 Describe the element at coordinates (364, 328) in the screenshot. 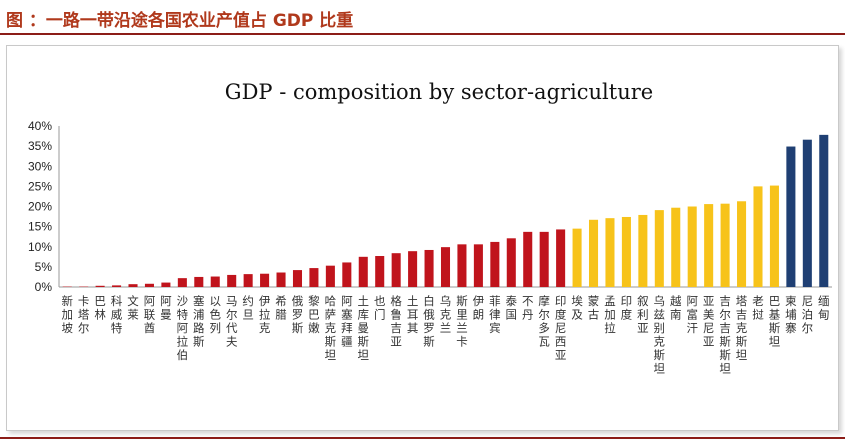

I see `category-label: 土库曼斯坦` at that location.